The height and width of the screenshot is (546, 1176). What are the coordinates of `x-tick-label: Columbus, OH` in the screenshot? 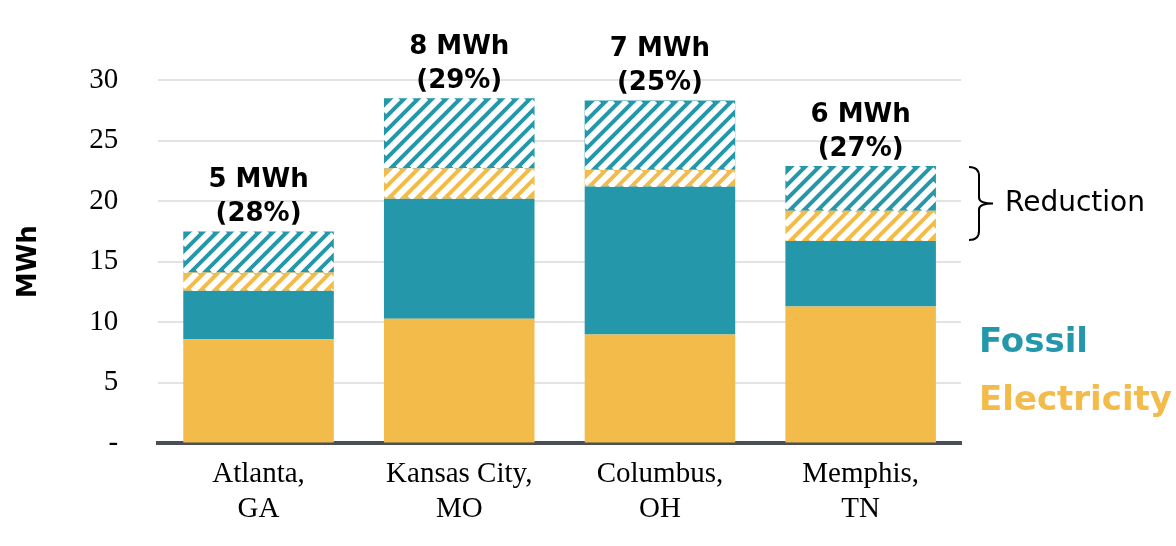 It's located at (660, 490).